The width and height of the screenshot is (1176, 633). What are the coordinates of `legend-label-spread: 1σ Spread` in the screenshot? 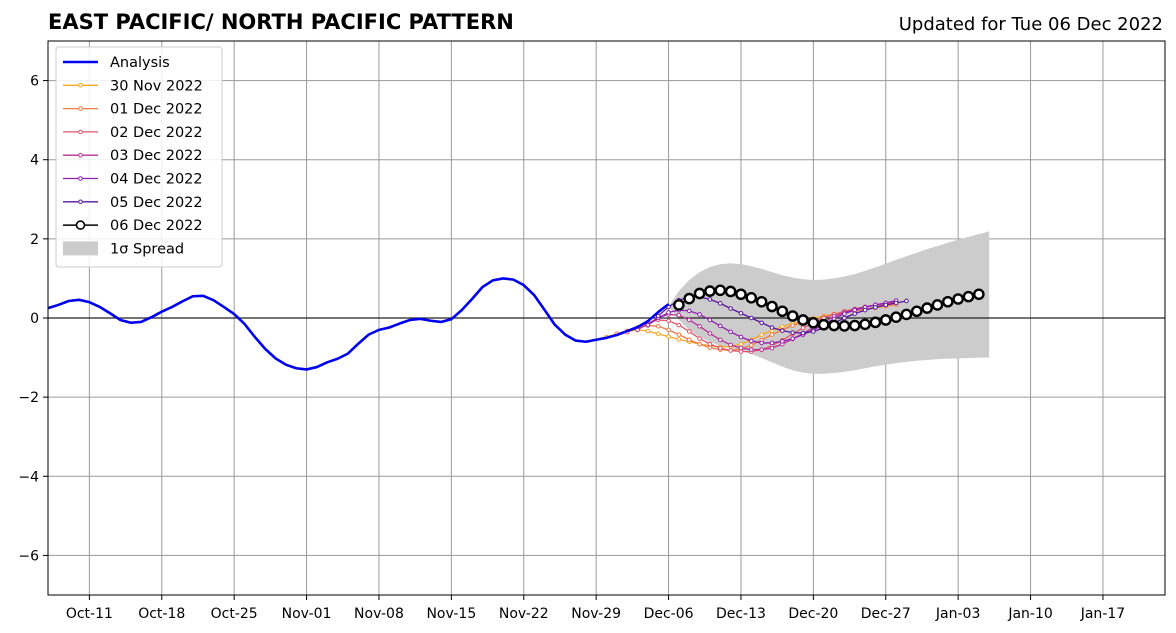 It's located at (147, 249).